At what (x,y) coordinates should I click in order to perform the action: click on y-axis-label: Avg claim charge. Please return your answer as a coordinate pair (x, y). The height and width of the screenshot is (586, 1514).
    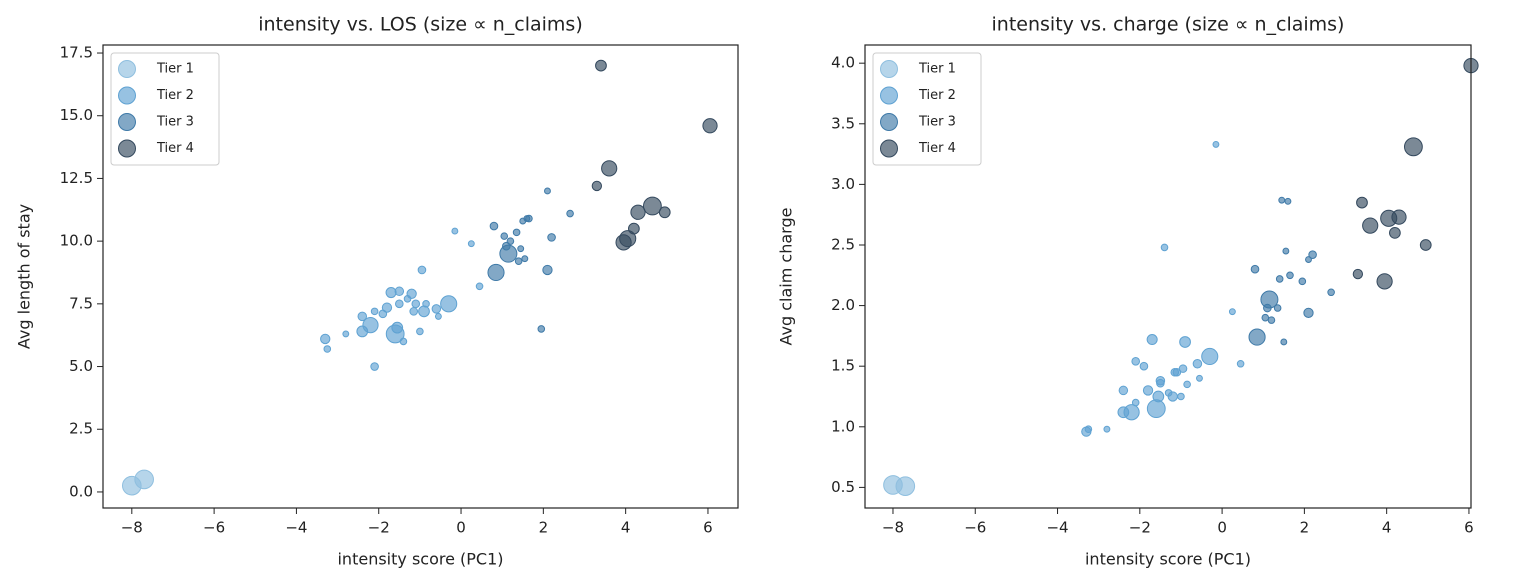
    Looking at the image, I should click on (786, 277).